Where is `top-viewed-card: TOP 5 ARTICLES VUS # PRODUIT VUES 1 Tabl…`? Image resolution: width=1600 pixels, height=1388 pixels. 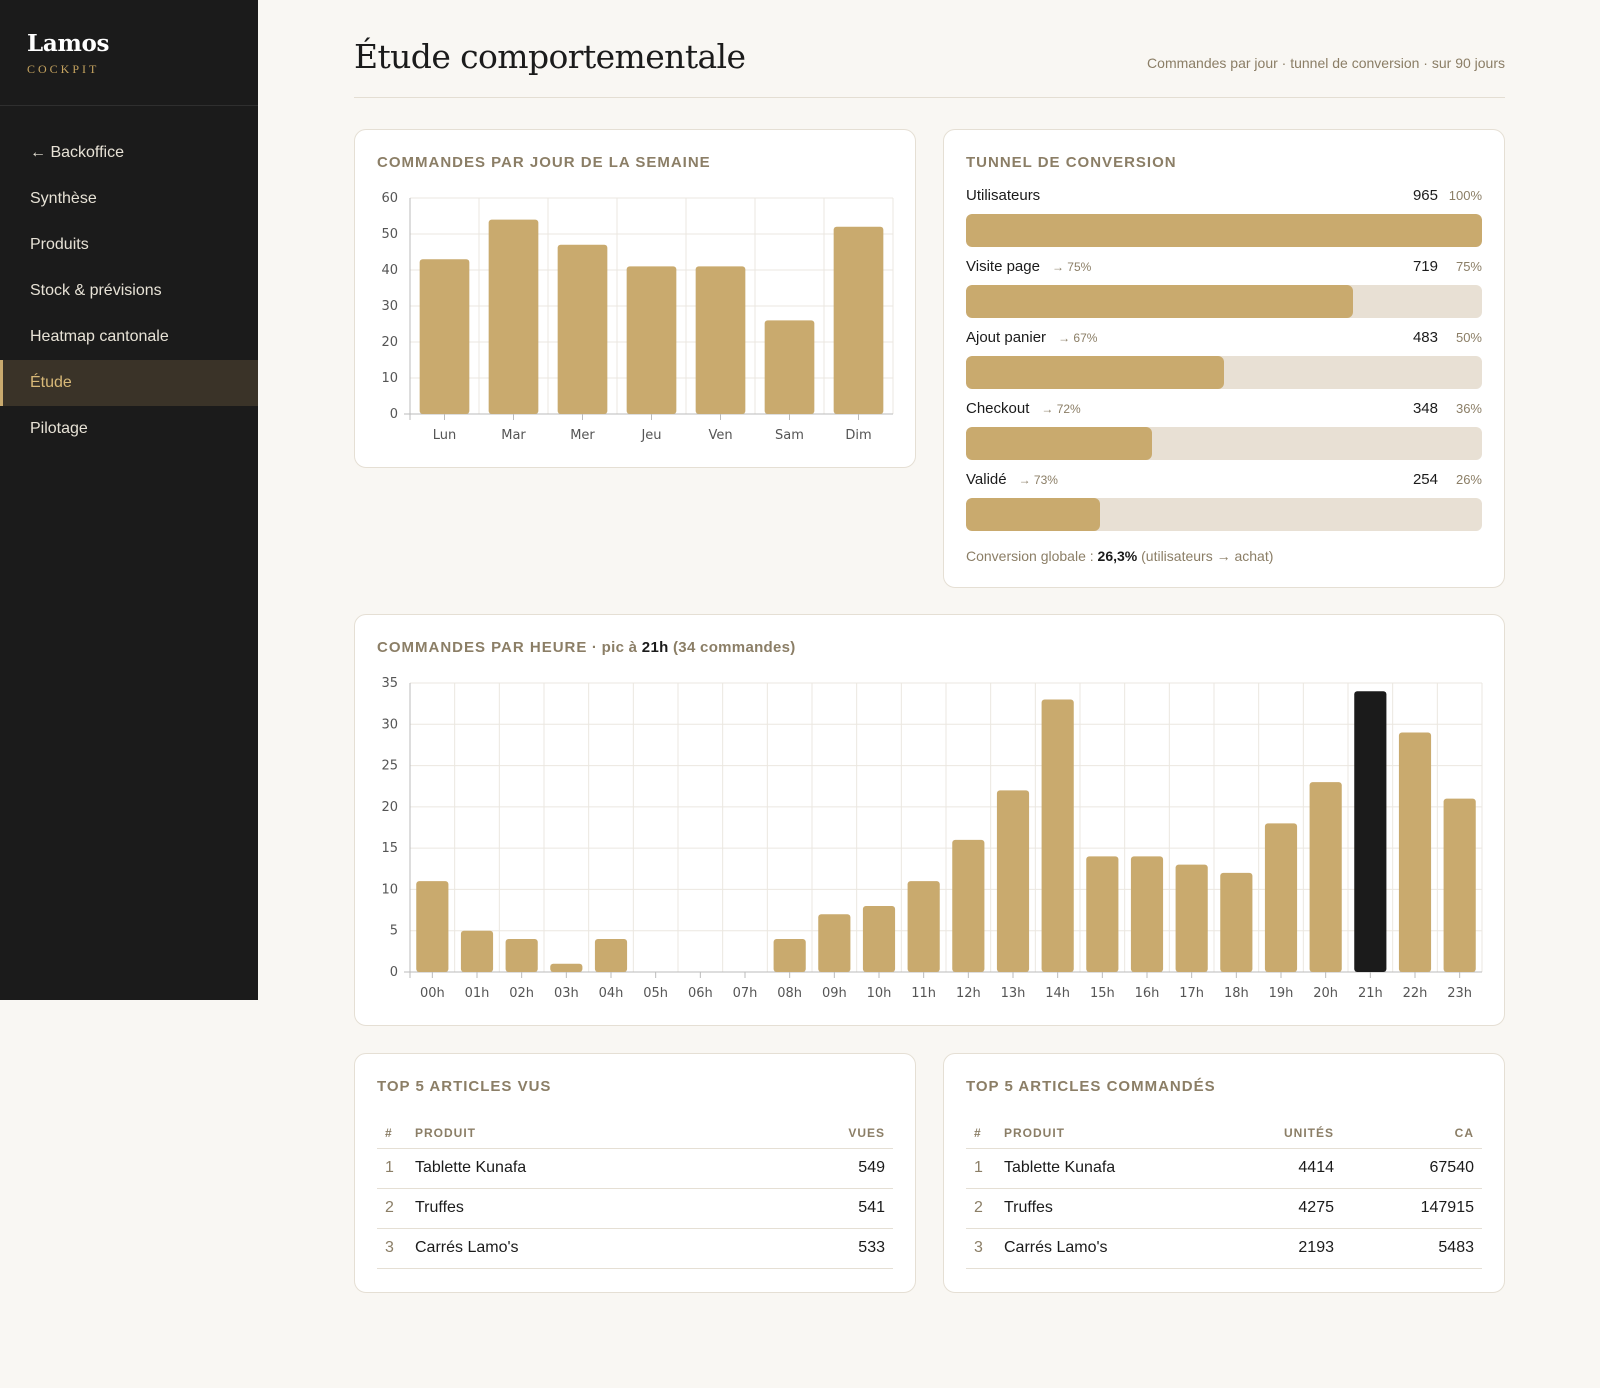 top-viewed-card: TOP 5 ARTICLES VUS # PRODUIT VUES 1 Tabl… is located at coordinates (635, 1173).